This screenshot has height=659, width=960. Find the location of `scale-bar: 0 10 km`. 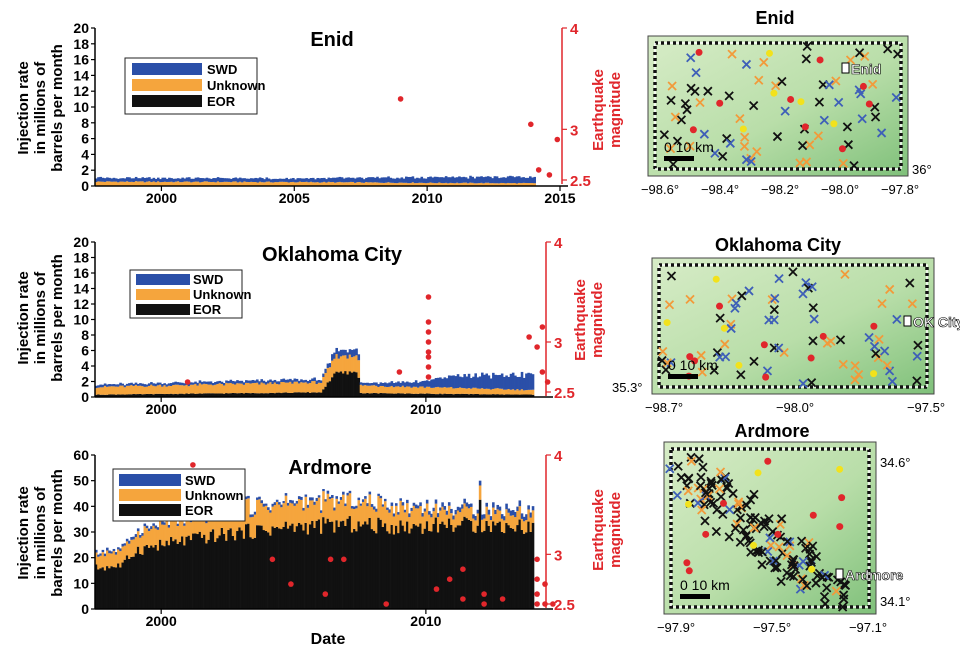

scale-bar: 0 10 km is located at coordinates (689, 150).